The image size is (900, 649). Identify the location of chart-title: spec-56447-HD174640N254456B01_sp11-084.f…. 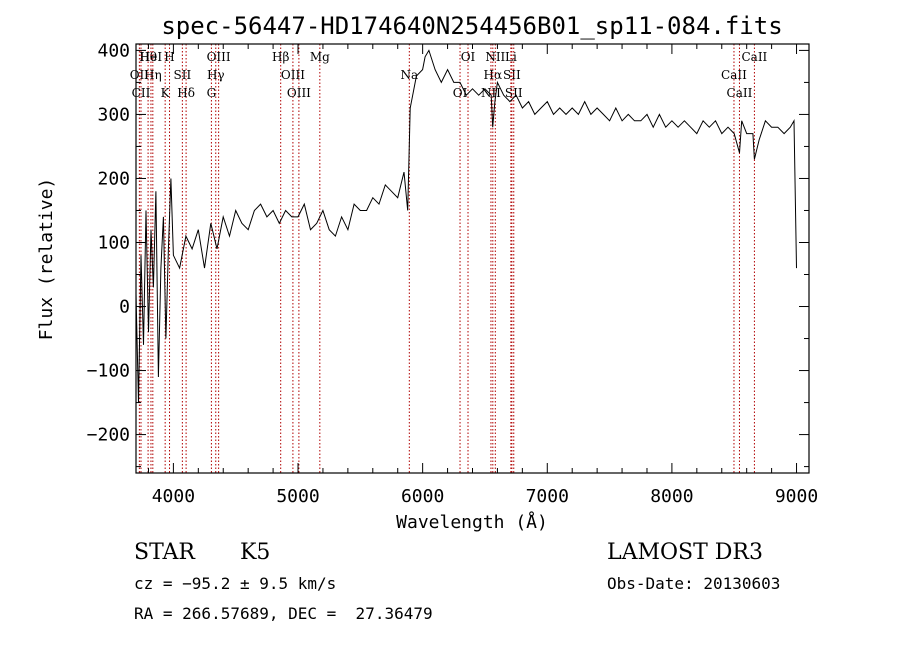
(471, 26).